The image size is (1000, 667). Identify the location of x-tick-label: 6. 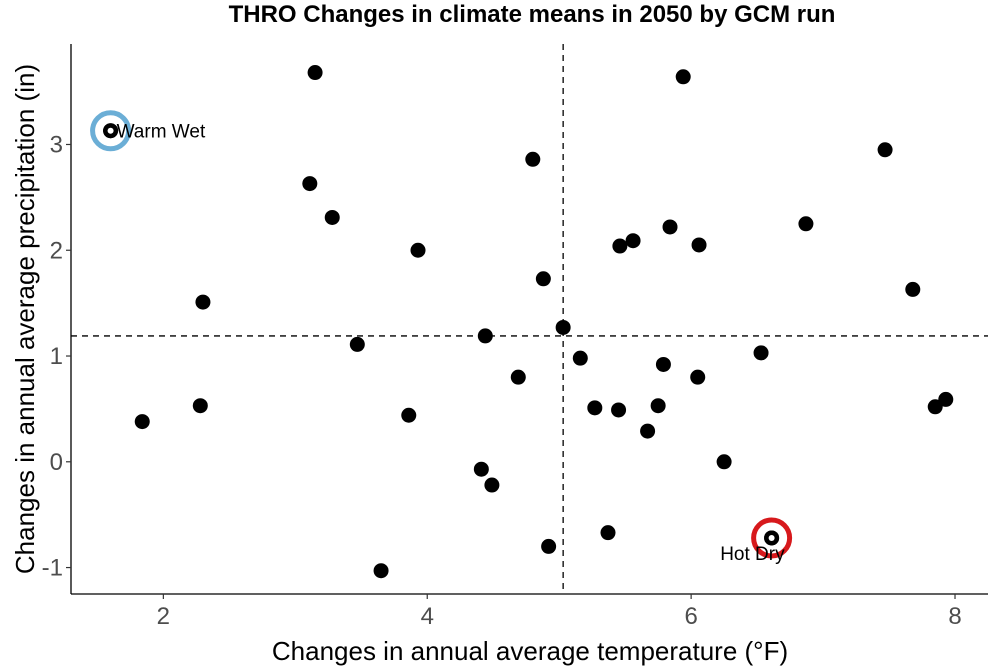
(690, 616).